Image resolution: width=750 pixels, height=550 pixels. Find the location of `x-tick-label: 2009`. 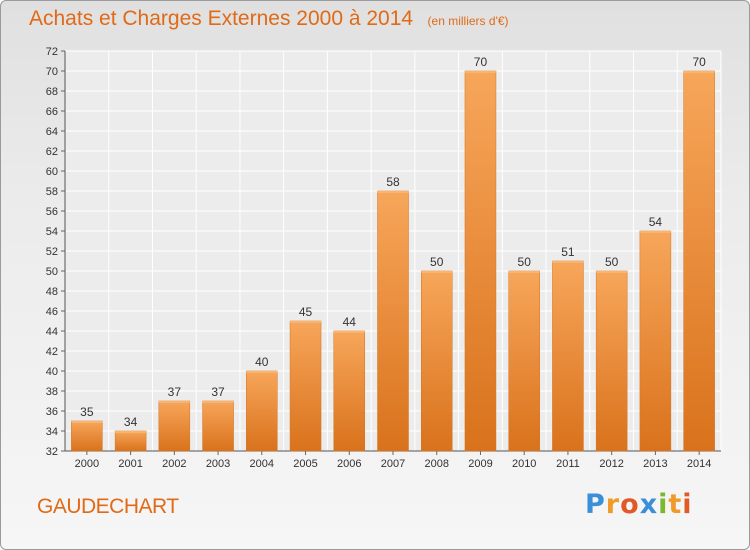

x-tick-label: 2009 is located at coordinates (480, 464).